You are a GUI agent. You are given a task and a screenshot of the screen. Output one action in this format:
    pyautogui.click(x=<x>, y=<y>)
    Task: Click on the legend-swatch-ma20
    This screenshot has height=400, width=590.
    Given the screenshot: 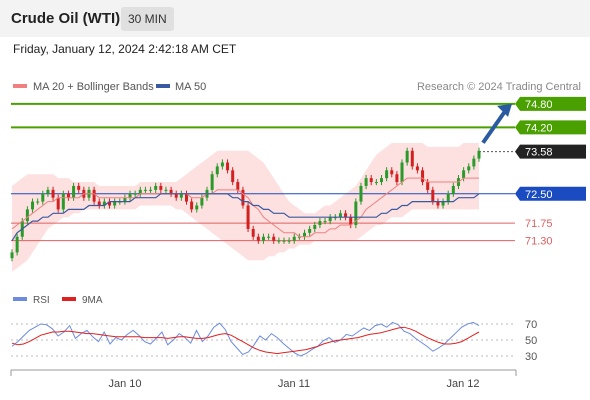 What is the action you would take?
    pyautogui.click(x=20, y=86)
    